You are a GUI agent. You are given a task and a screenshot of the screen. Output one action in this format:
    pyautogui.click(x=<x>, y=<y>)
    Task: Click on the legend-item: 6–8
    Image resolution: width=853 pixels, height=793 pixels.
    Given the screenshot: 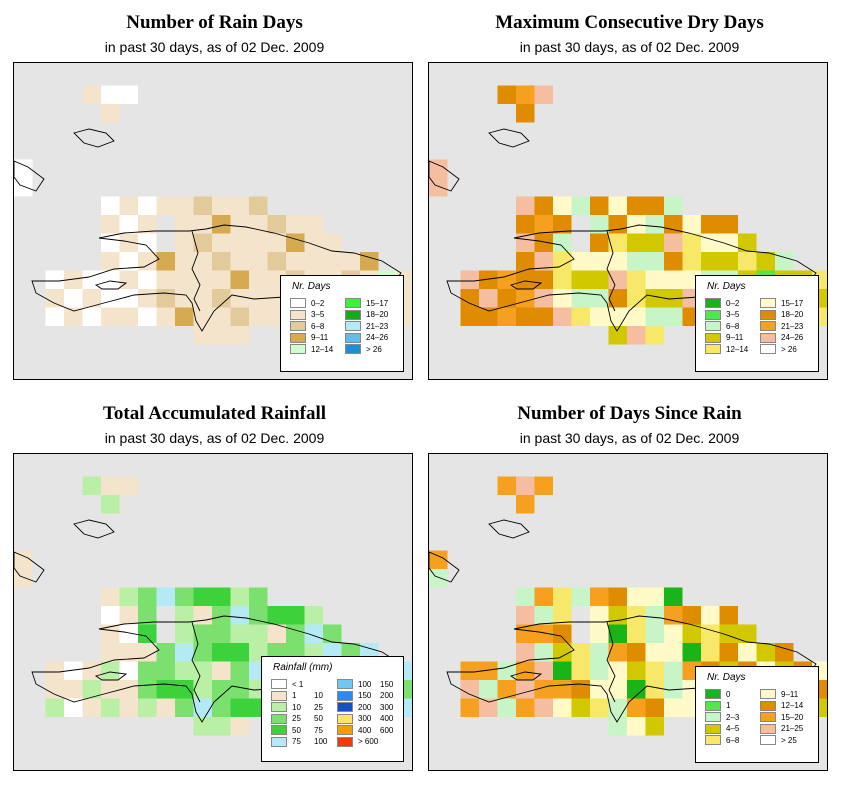 What is the action you would take?
    pyautogui.click(x=722, y=740)
    